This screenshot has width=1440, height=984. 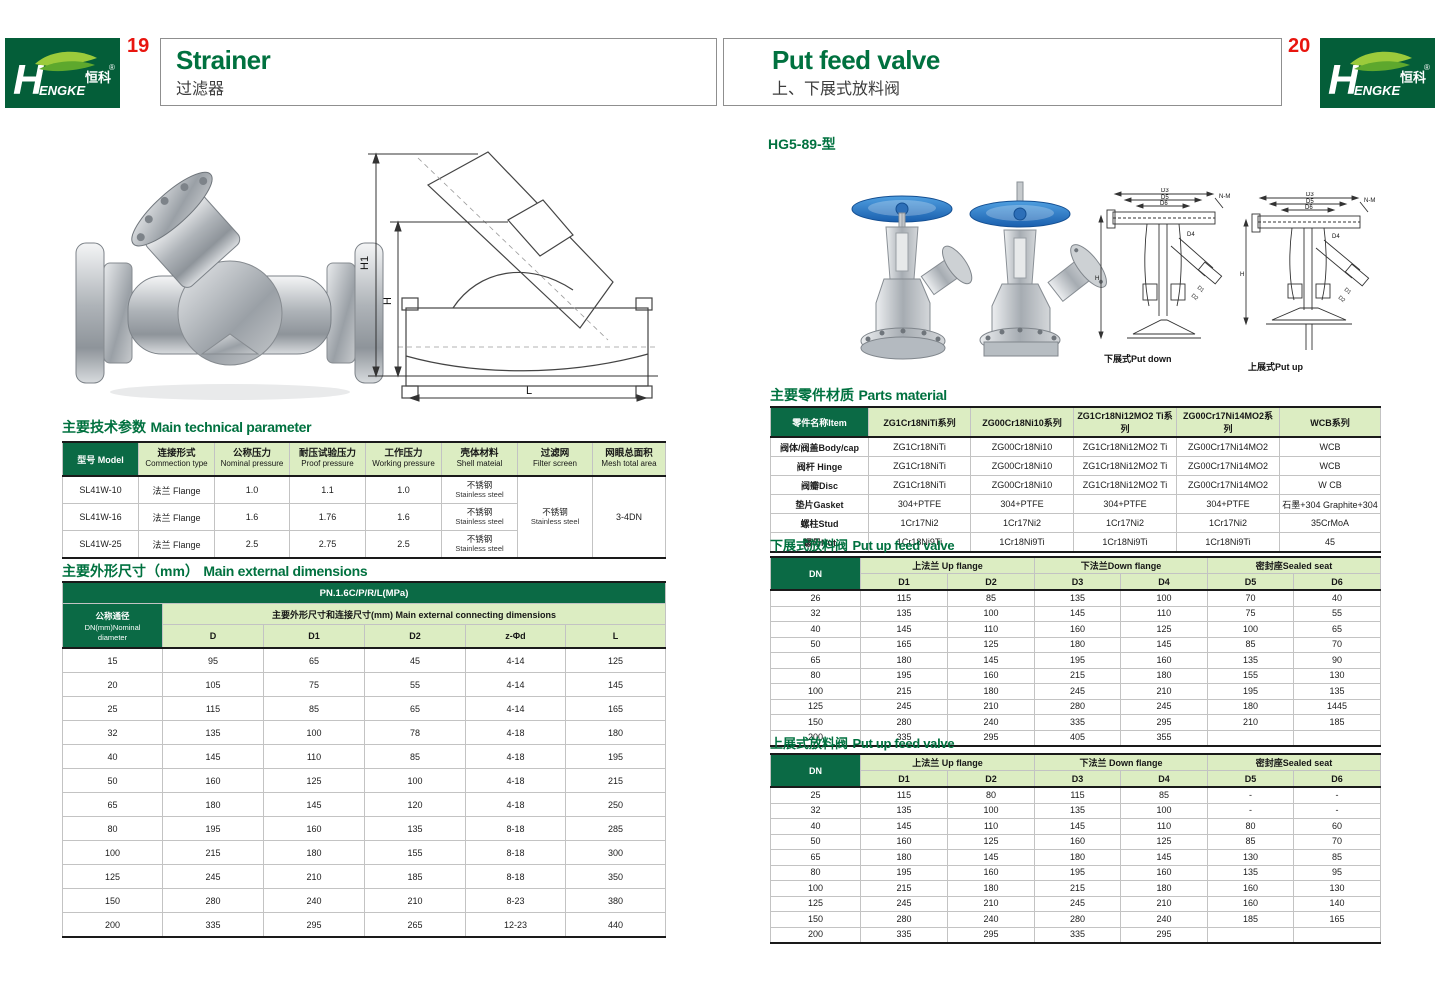 I want to click on brand-logo-right: H ENGKE 恒科 ®, so click(x=1377, y=73).